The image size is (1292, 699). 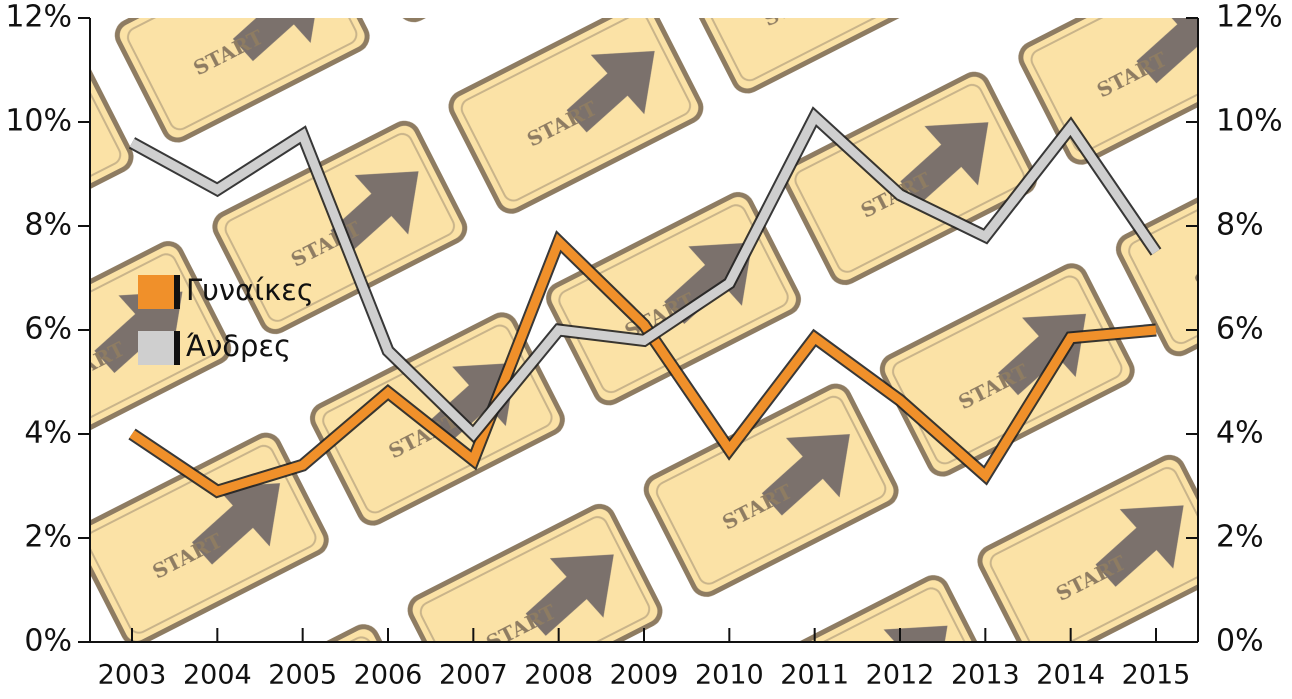 I want to click on y2-tick-label: 12%, so click(x=1249, y=17).